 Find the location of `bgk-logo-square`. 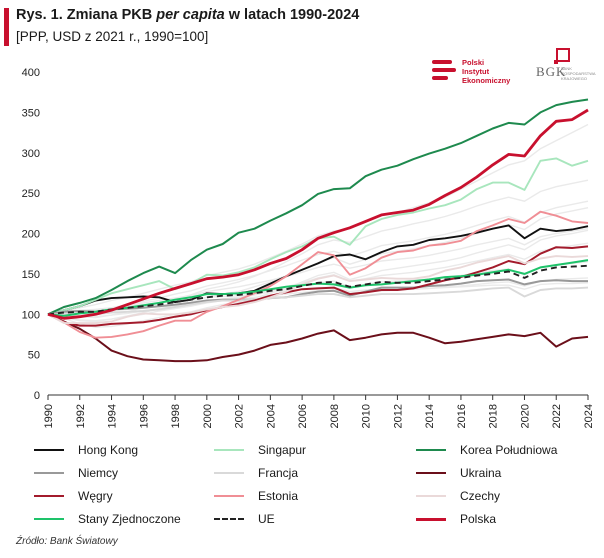

bgk-logo-square is located at coordinates (563, 55).